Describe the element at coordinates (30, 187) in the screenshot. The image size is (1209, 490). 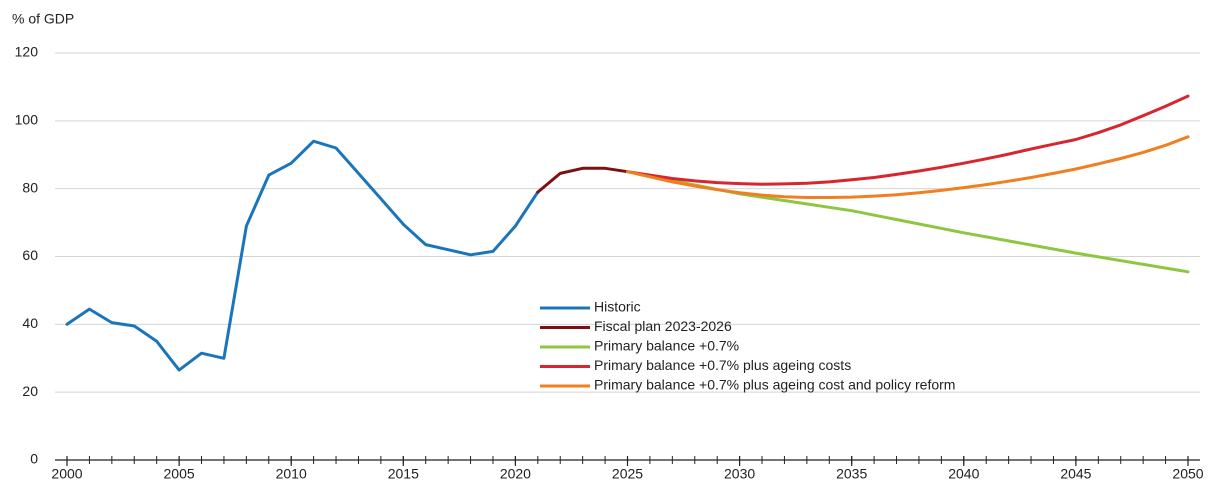
I see `y-tick-label: 80` at that location.